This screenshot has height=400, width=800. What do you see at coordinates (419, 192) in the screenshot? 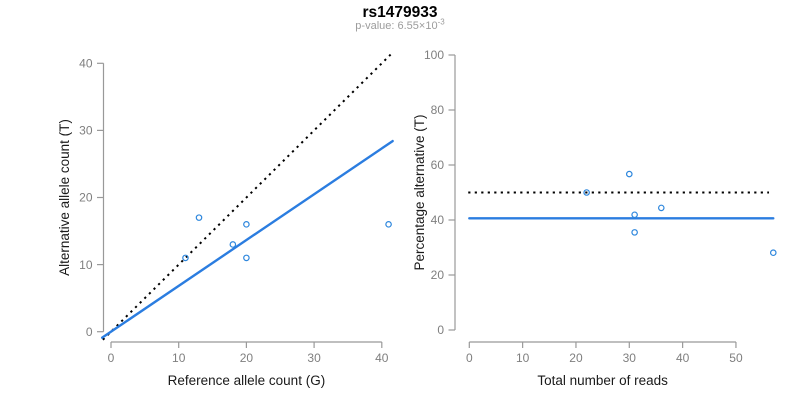
I see `y-axis-title: Percentage alternative (T)` at bounding box center [419, 192].